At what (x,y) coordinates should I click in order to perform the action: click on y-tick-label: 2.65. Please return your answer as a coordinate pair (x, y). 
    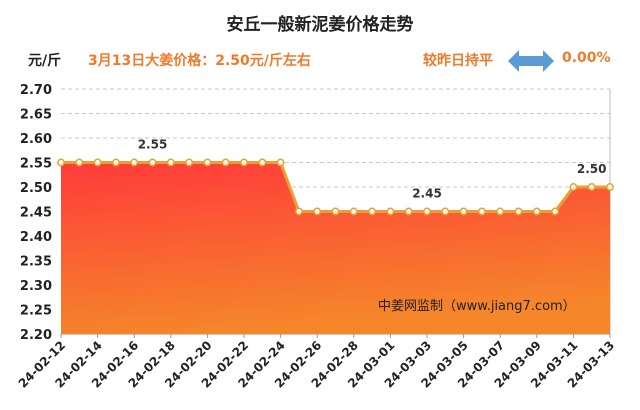
    Looking at the image, I should click on (36, 115).